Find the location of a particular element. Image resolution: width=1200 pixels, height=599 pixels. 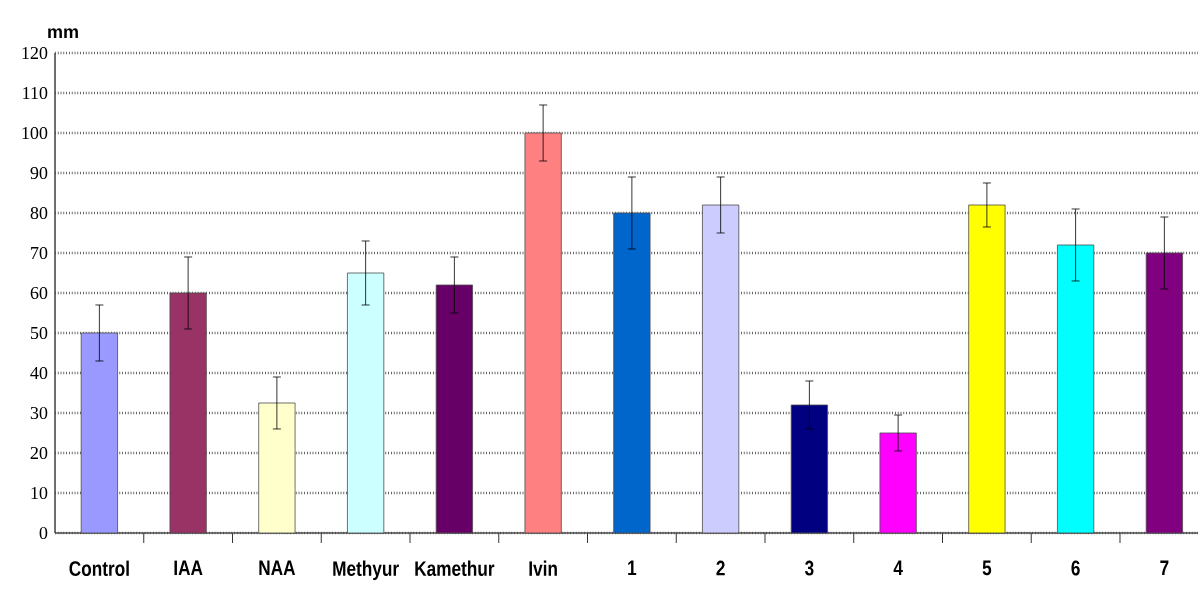

x-tick-label: 1 is located at coordinates (632, 568).